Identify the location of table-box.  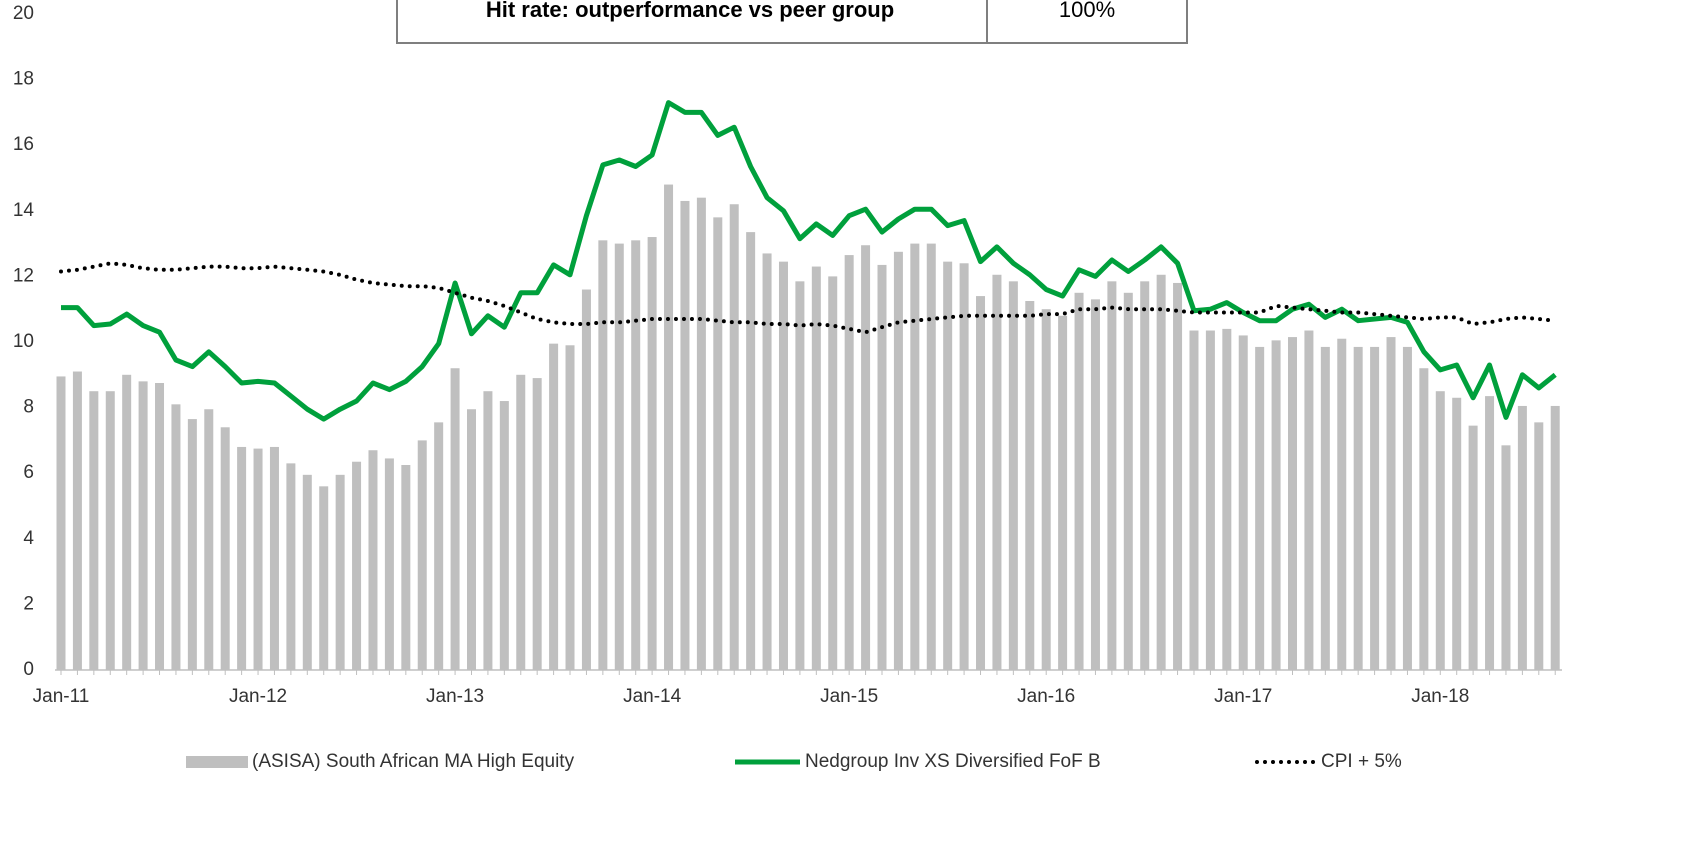
(792, 22).